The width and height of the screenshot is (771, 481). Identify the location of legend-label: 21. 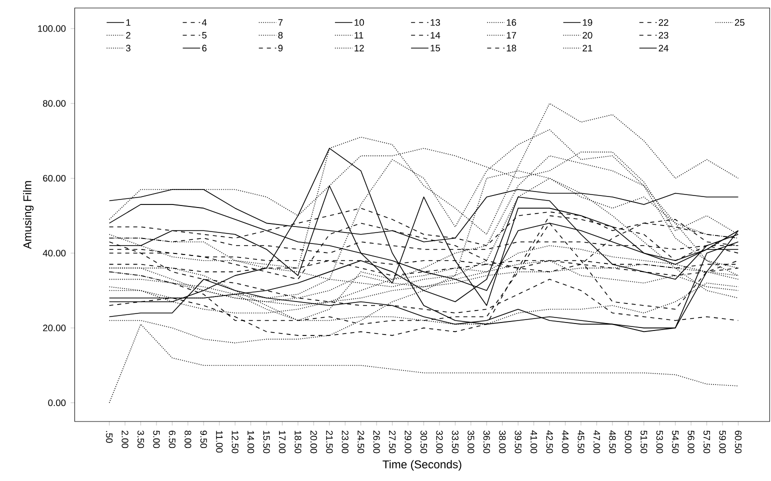
(587, 48).